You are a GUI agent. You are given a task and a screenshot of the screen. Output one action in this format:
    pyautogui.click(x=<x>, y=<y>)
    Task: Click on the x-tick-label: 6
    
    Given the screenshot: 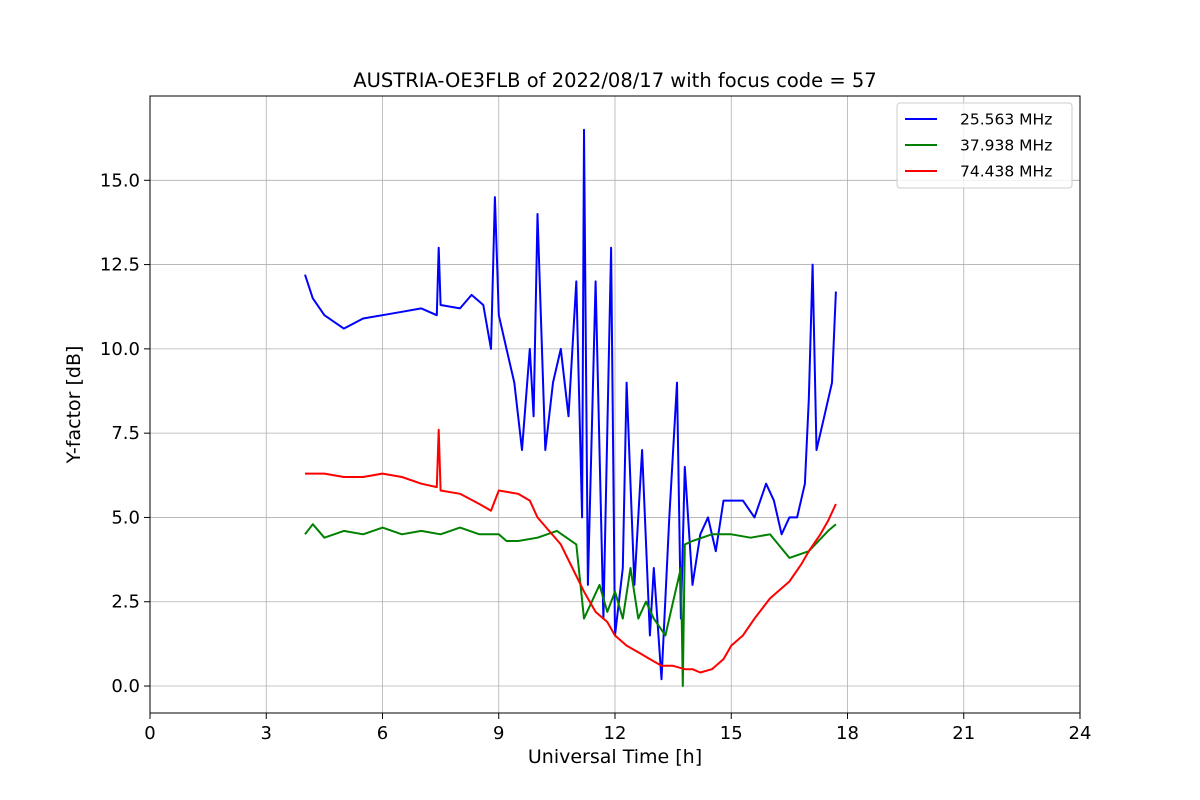 What is the action you would take?
    pyautogui.click(x=382, y=733)
    